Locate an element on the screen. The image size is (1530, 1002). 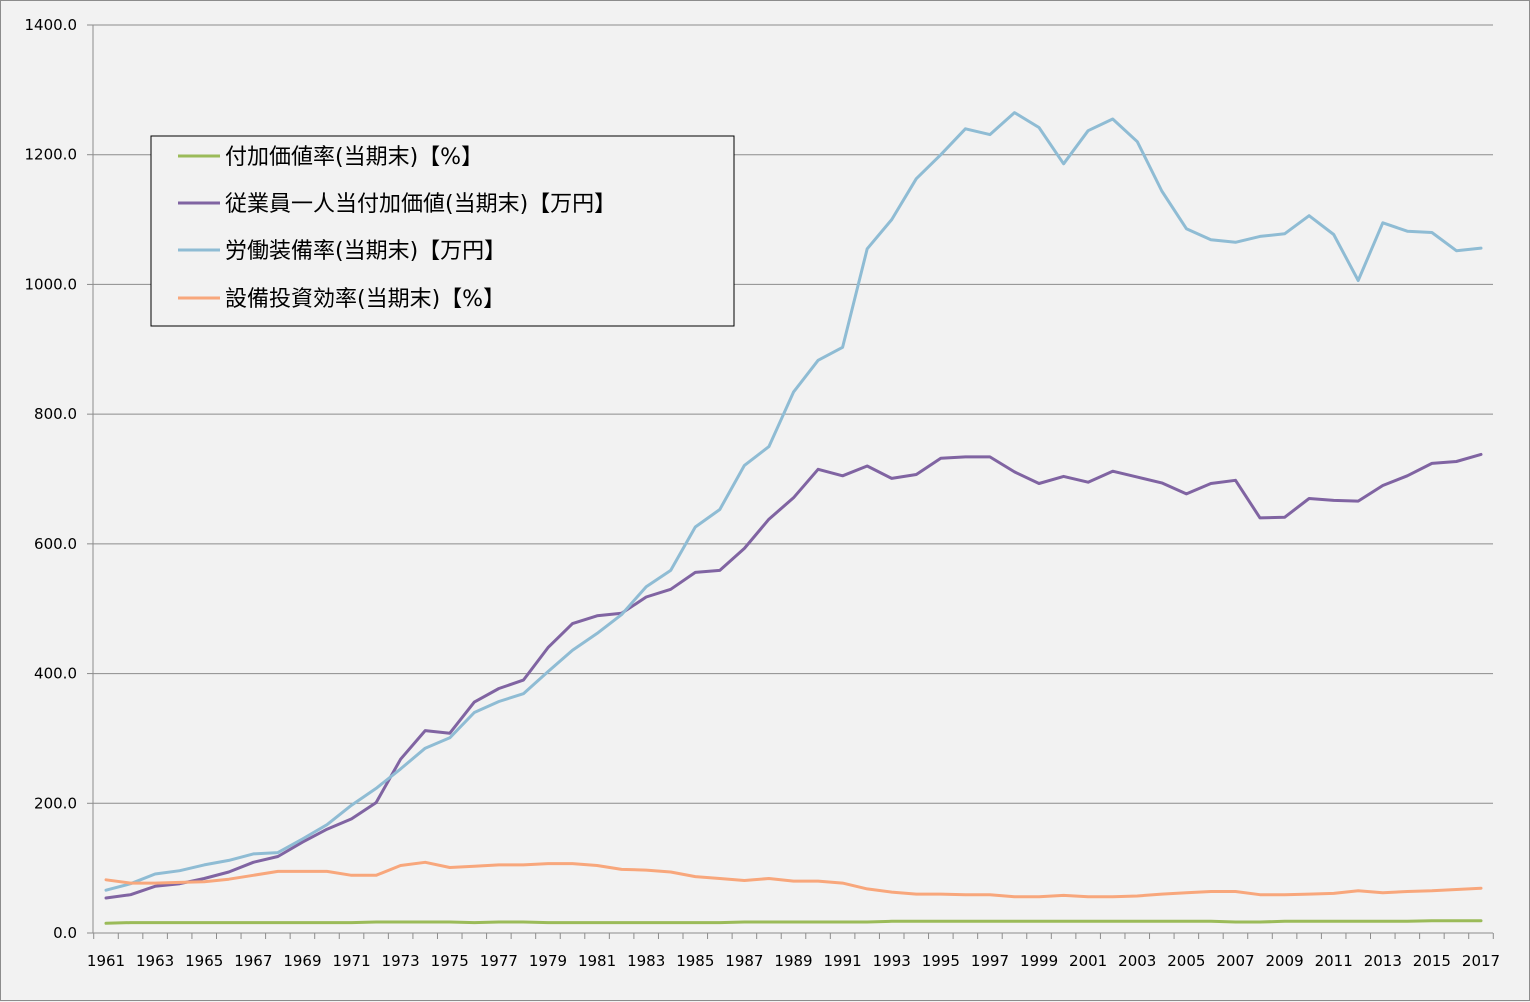
x-tick-label: 1973 is located at coordinates (401, 961).